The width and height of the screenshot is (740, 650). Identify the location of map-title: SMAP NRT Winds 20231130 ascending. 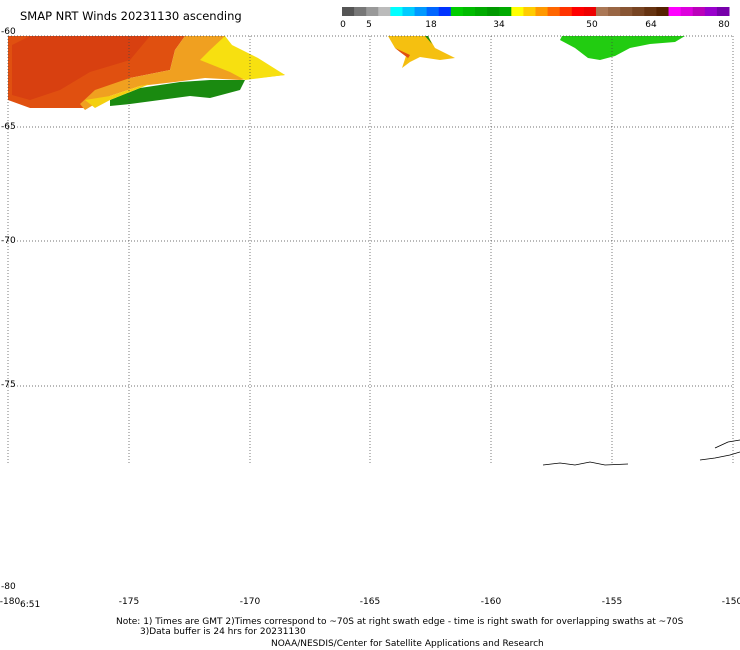
(131, 16).